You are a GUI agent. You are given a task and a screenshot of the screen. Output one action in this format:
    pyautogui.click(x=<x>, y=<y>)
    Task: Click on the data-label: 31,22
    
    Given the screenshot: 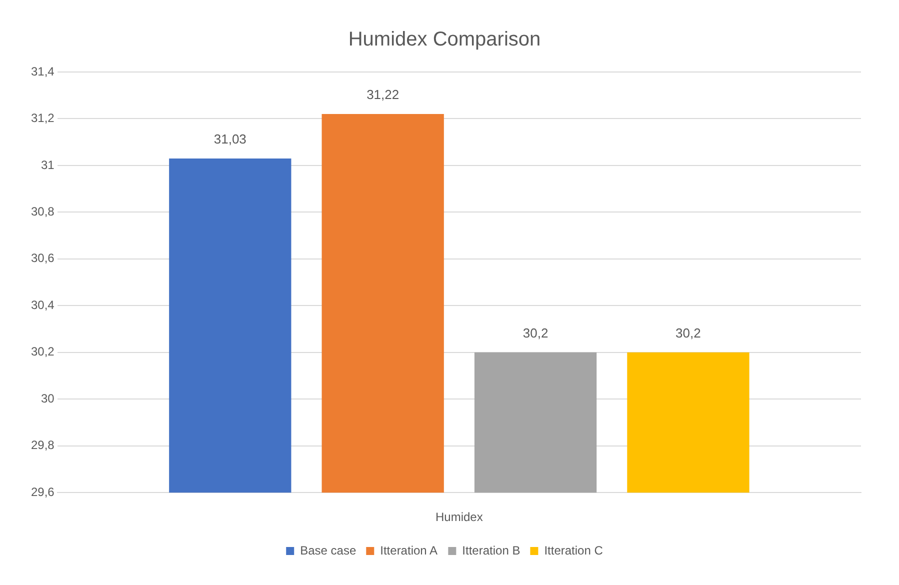 What is the action you would take?
    pyautogui.click(x=383, y=94)
    